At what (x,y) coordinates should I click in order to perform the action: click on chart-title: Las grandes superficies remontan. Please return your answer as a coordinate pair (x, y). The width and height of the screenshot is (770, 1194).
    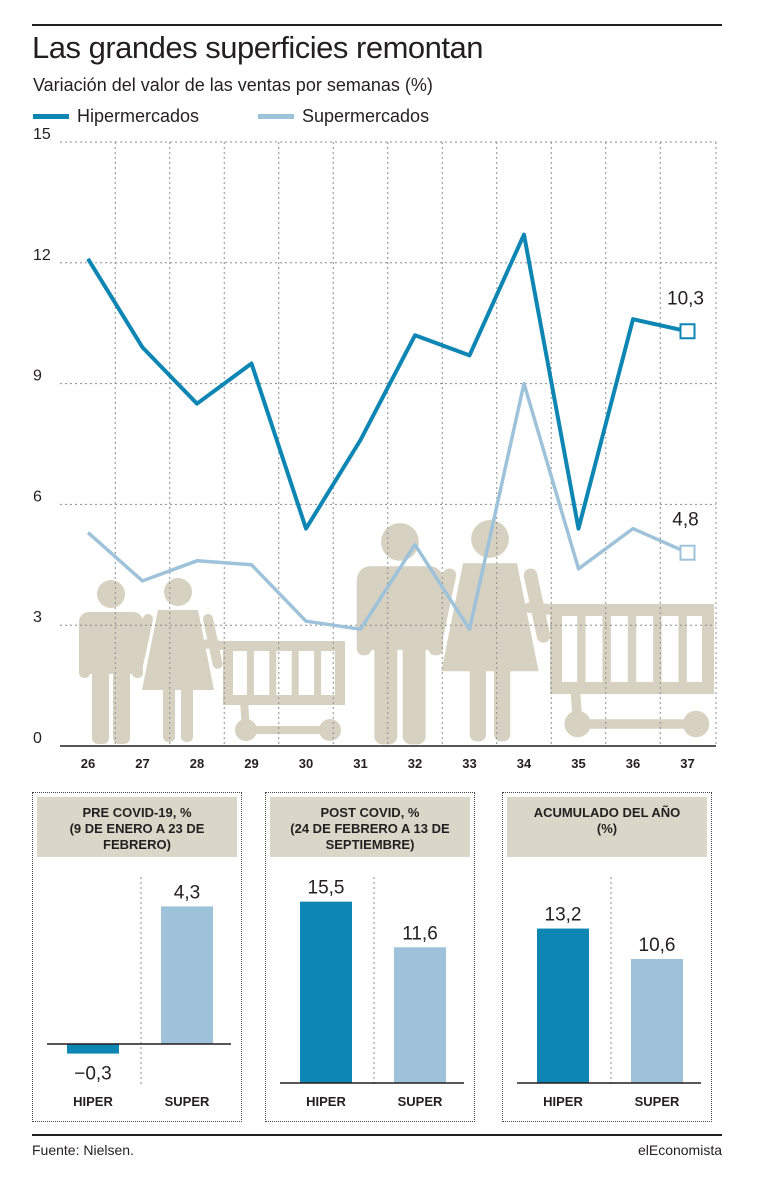
    Looking at the image, I should click on (257, 47).